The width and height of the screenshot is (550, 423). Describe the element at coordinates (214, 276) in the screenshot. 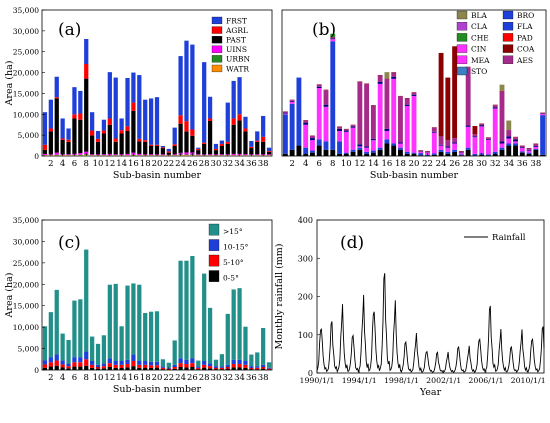

I see `legend-swatch-0-5°` at that location.